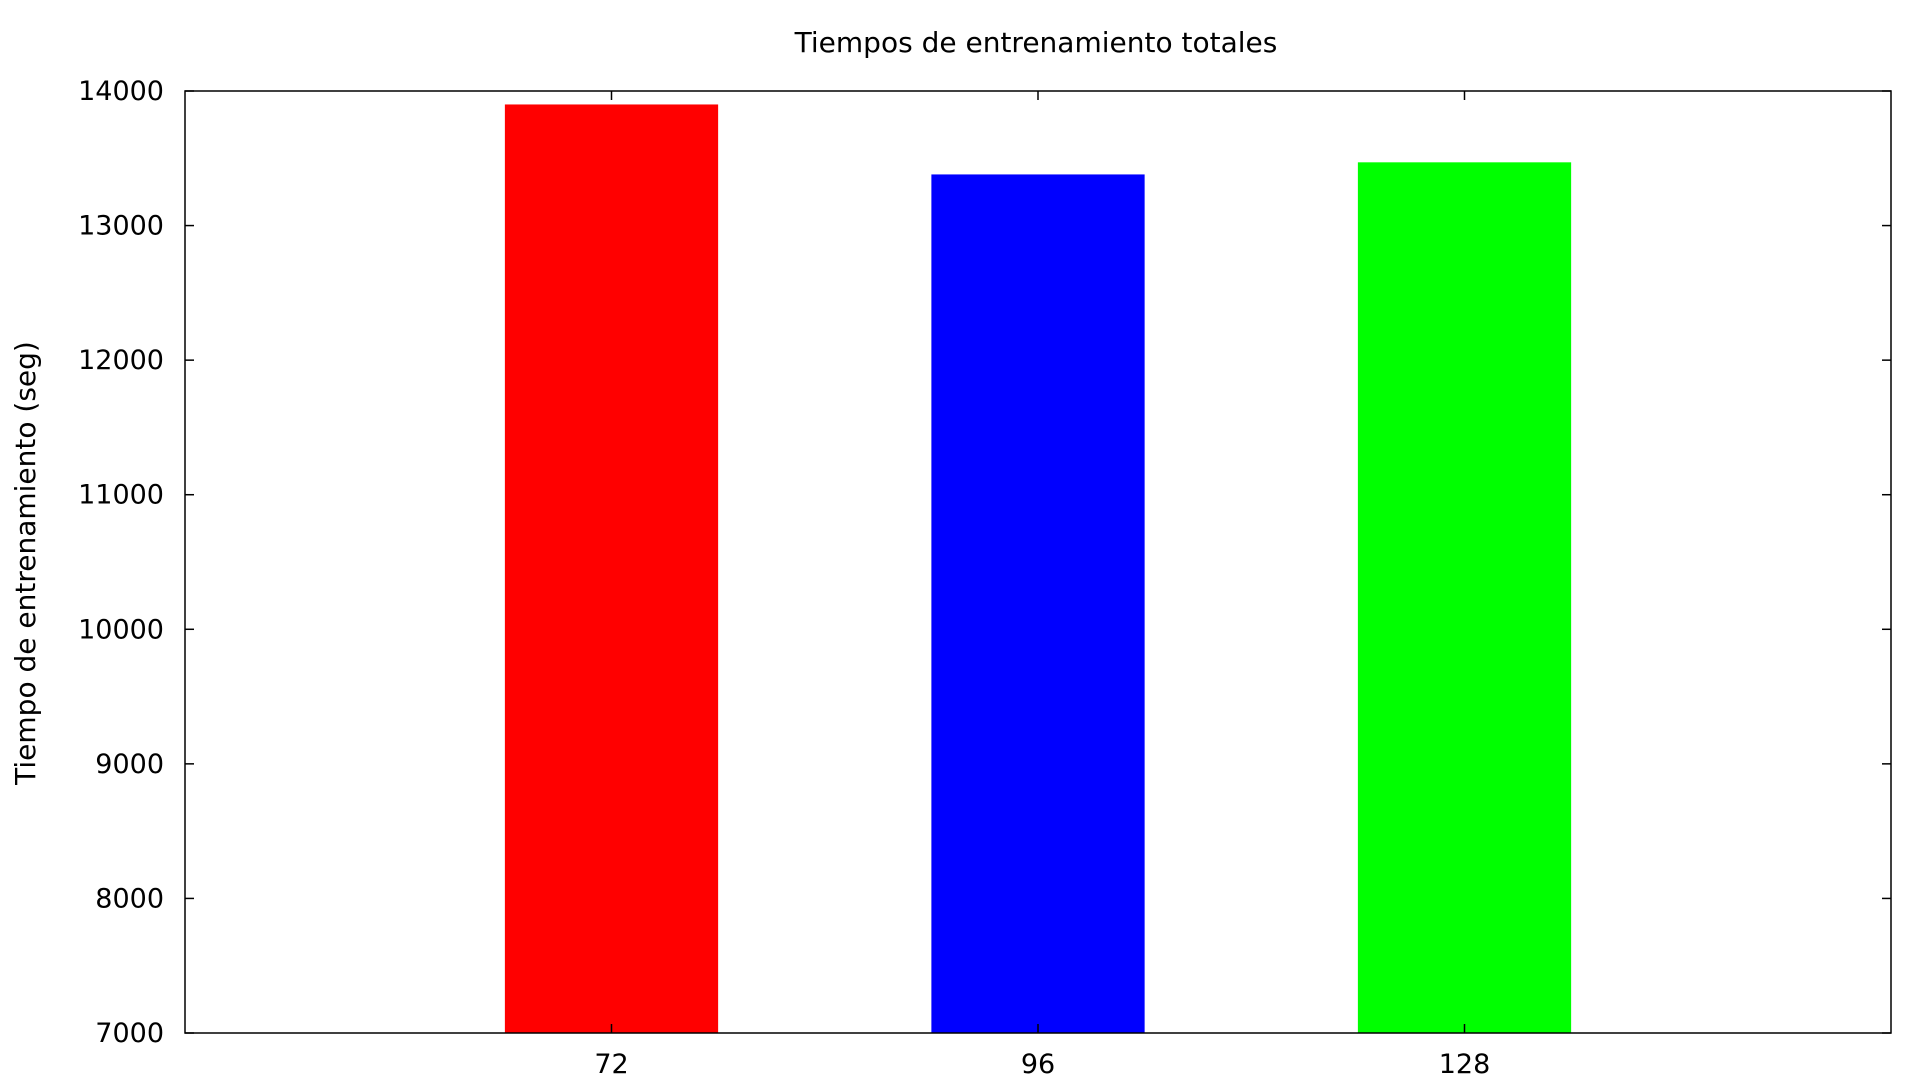 The width and height of the screenshot is (1920, 1084). Describe the element at coordinates (25, 563) in the screenshot. I see `y-axis-label: Tiempo de entrenamiento (seg)` at that location.